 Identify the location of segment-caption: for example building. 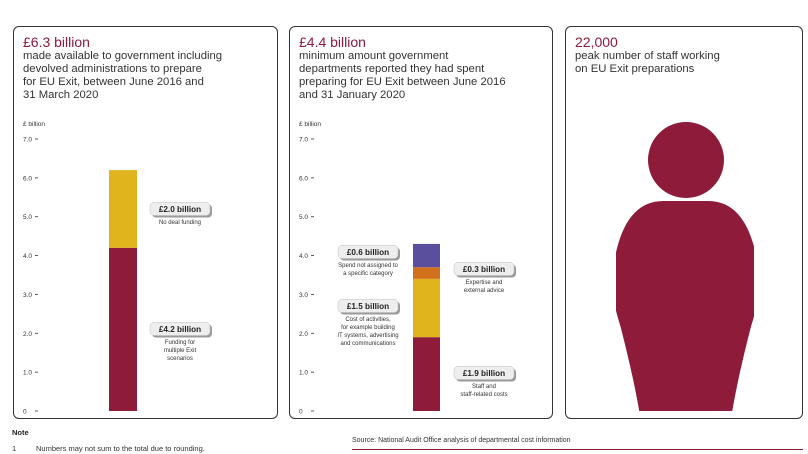
(368, 328).